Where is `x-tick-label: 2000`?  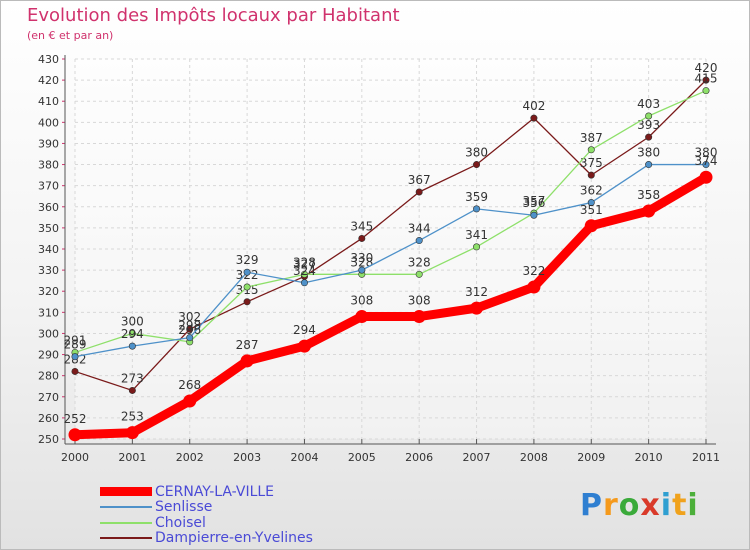 x-tick-label: 2000 is located at coordinates (75, 457).